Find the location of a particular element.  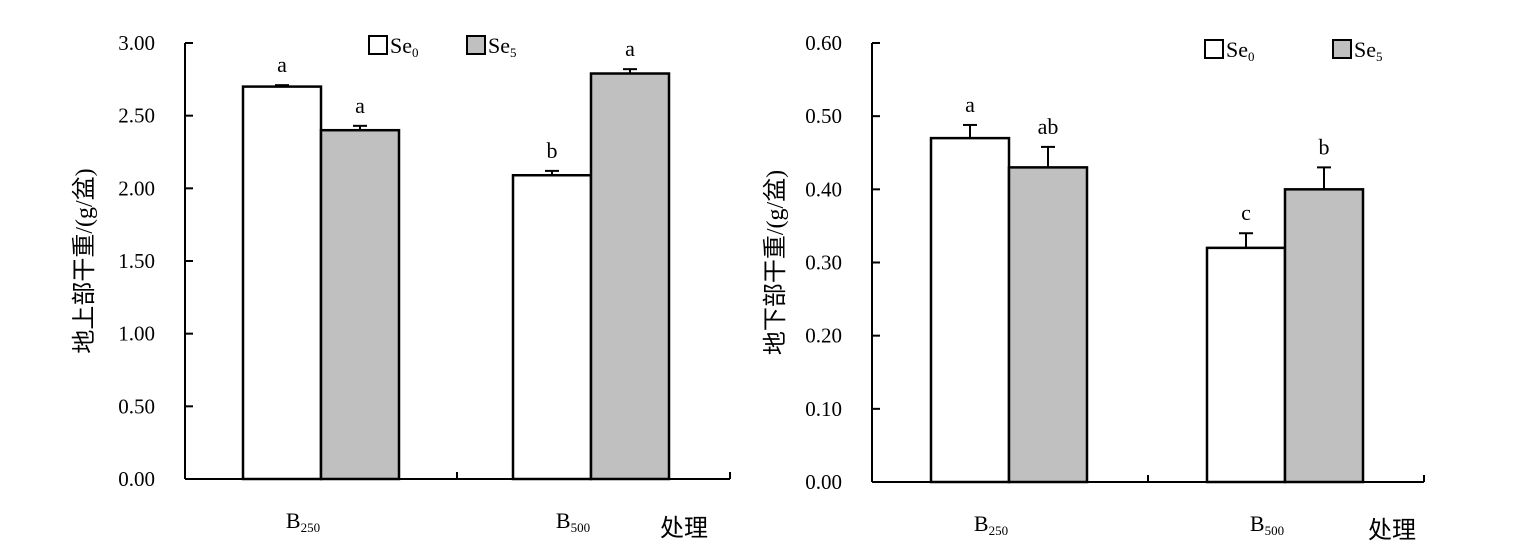

y-tick-label: 2.00 is located at coordinates (136, 188).